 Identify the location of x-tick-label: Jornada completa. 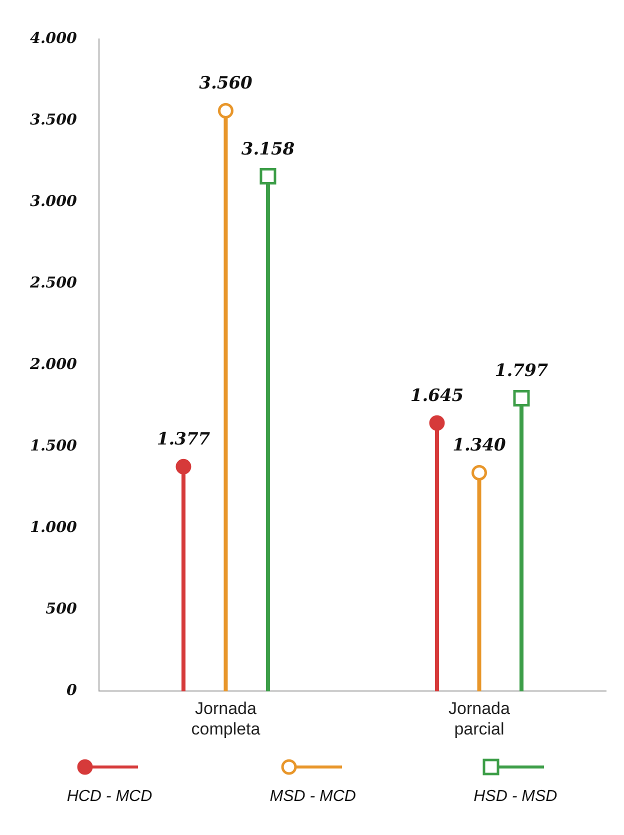
(226, 718).